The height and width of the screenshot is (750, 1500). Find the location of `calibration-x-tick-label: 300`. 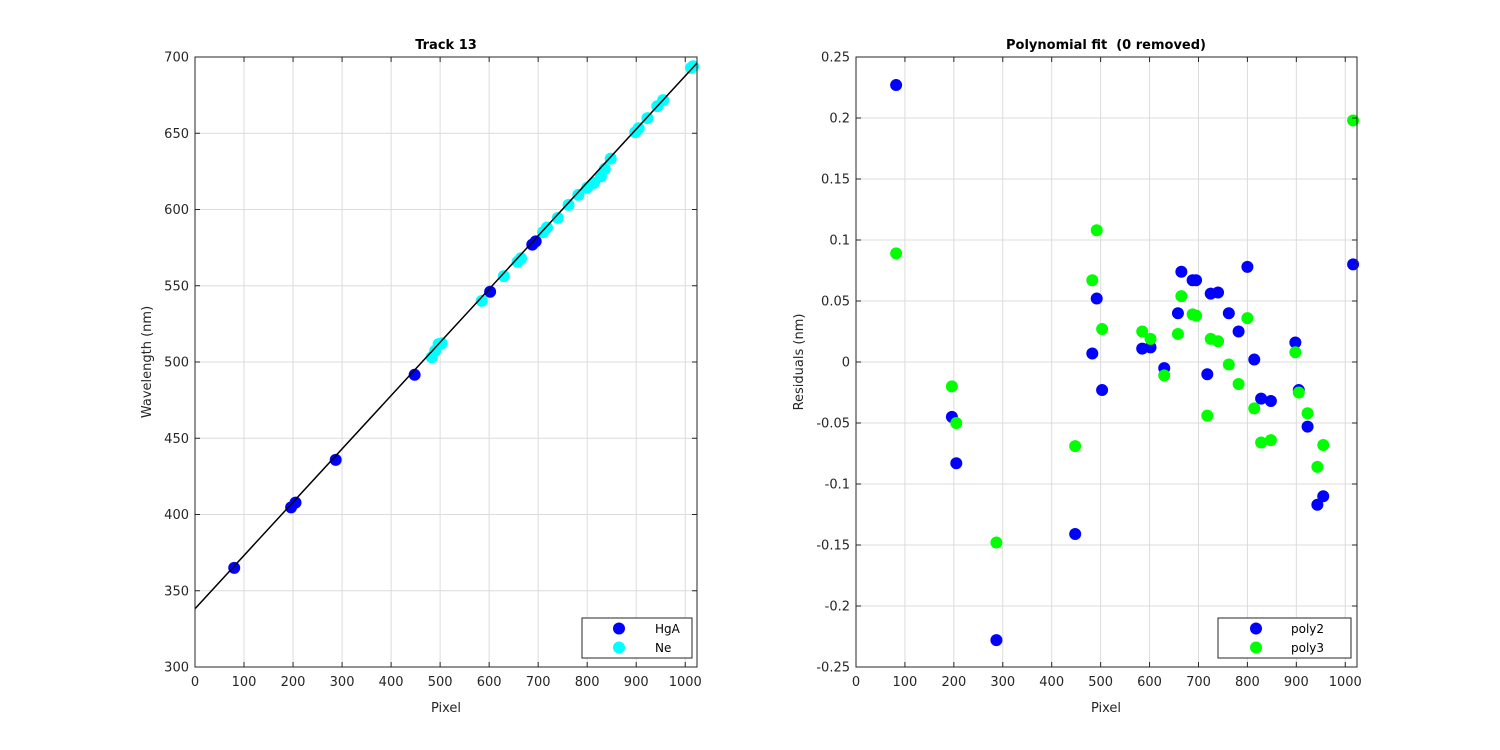

calibration-x-tick-label: 300 is located at coordinates (342, 682).